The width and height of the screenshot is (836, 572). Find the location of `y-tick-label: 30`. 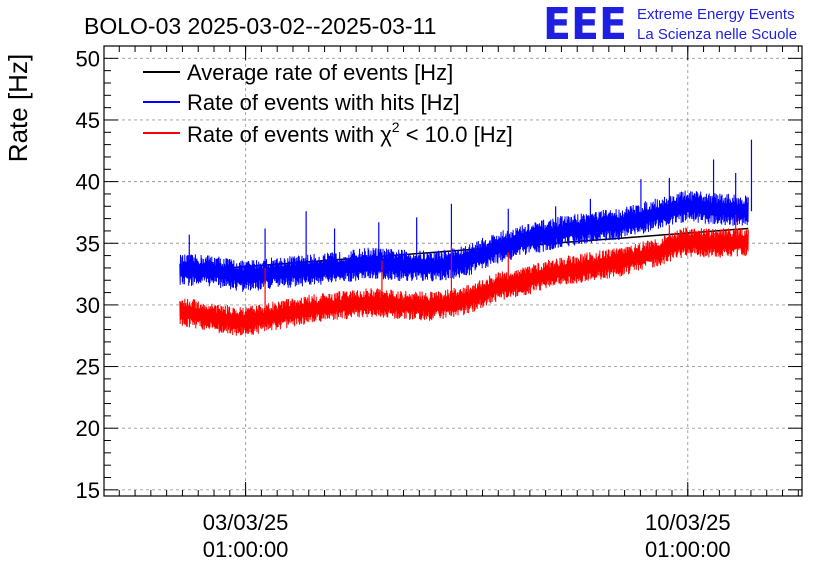

y-tick-label: 30 is located at coordinates (88, 305).